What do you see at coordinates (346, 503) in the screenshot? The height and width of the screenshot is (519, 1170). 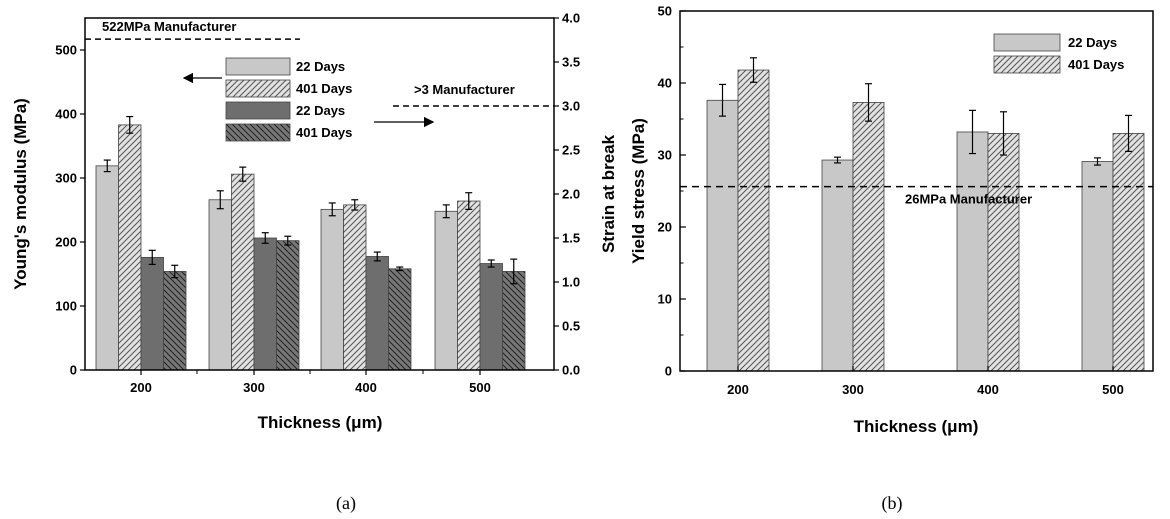 I see `panel-a-caption: (a)` at bounding box center [346, 503].